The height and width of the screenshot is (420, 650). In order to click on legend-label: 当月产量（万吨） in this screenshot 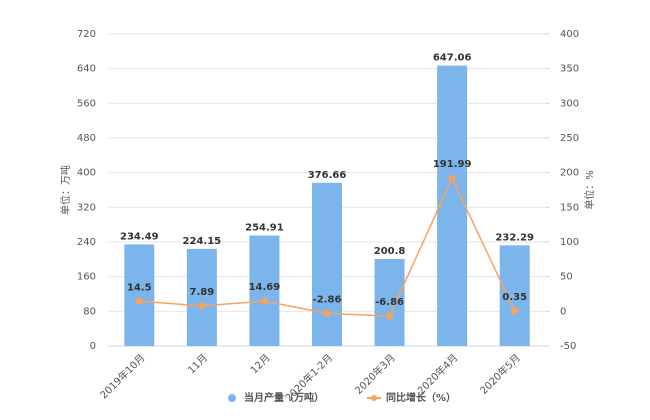, I will do `click(284, 397)`.